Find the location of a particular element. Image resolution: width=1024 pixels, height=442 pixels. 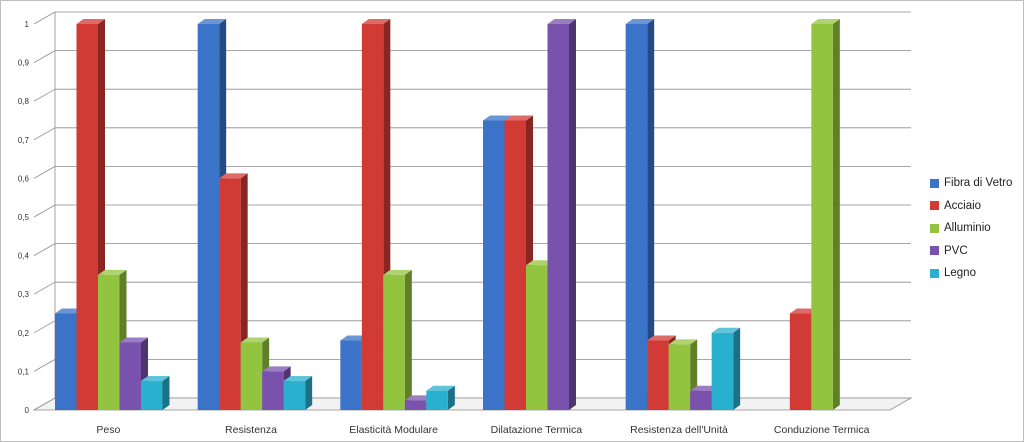

legend-label: PVC is located at coordinates (956, 250).